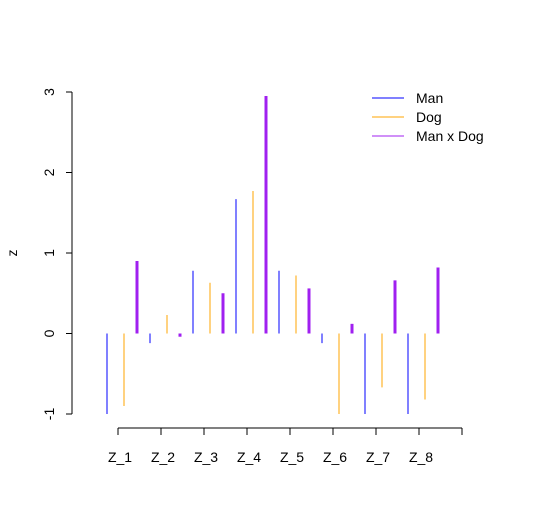 The image size is (540, 526). I want to click on y-axis-label: z, so click(12, 253).